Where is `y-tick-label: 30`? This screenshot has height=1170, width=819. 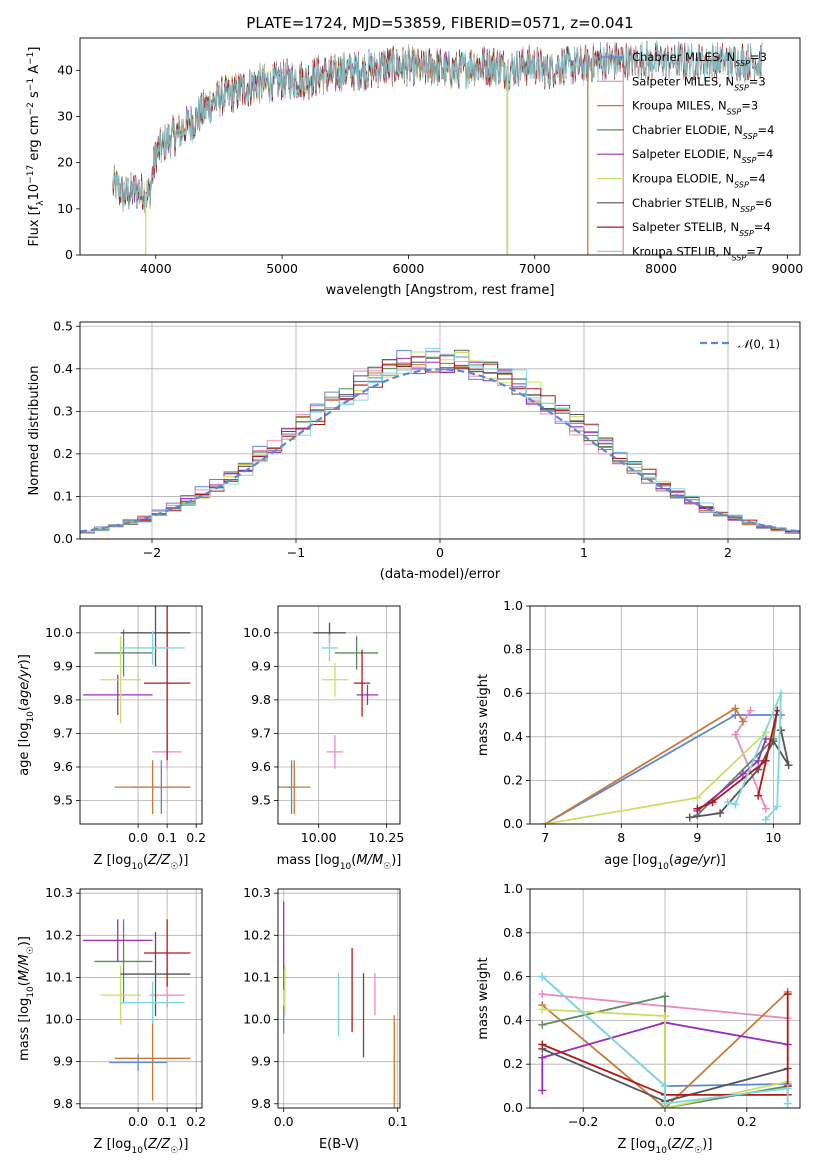 y-tick-label: 30 is located at coordinates (65, 115).